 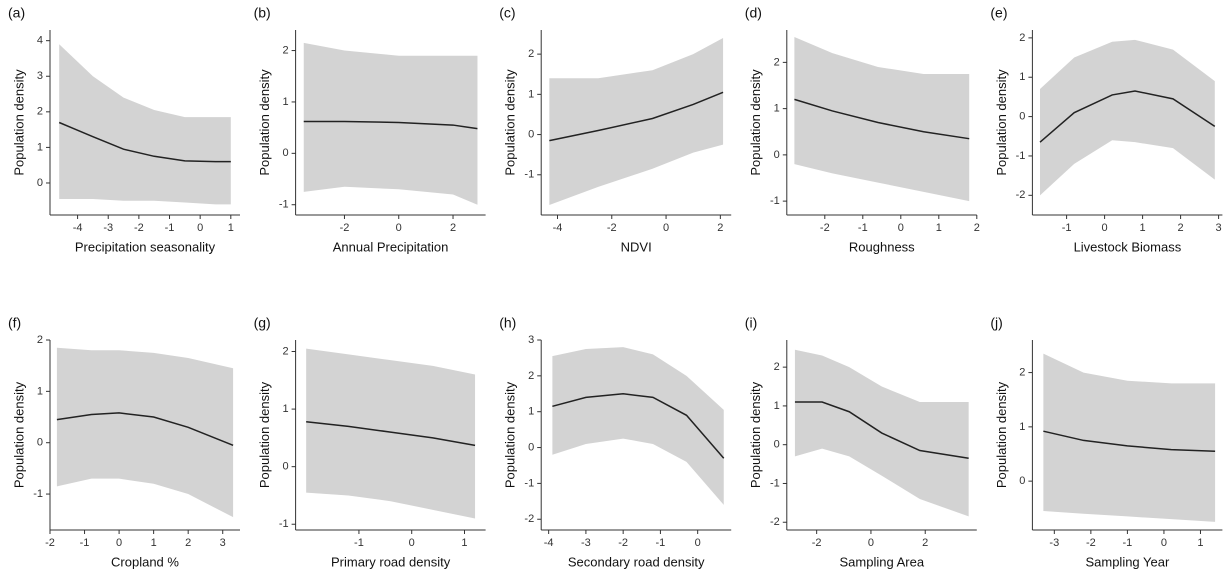 What do you see at coordinates (751, 323) in the screenshot?
I see `panel-label: (i)` at bounding box center [751, 323].